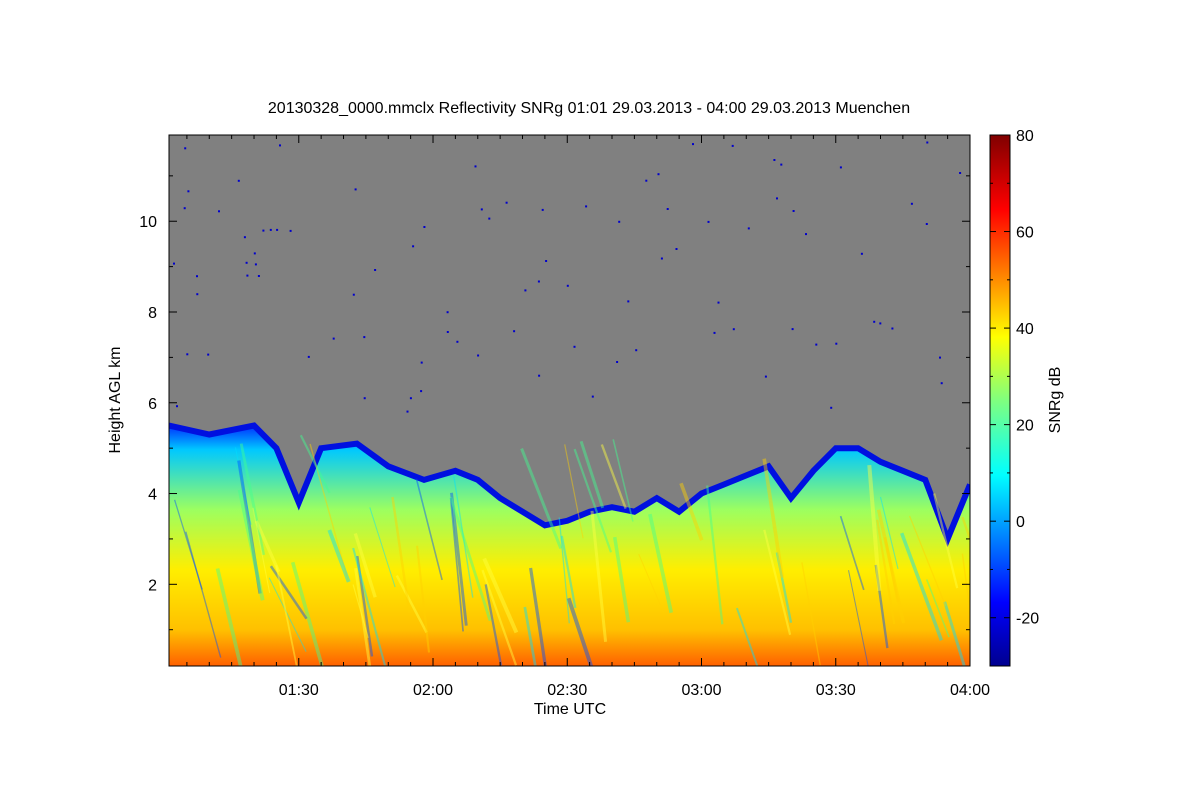  What do you see at coordinates (1000, 400) in the screenshot?
I see `colorbar` at bounding box center [1000, 400].